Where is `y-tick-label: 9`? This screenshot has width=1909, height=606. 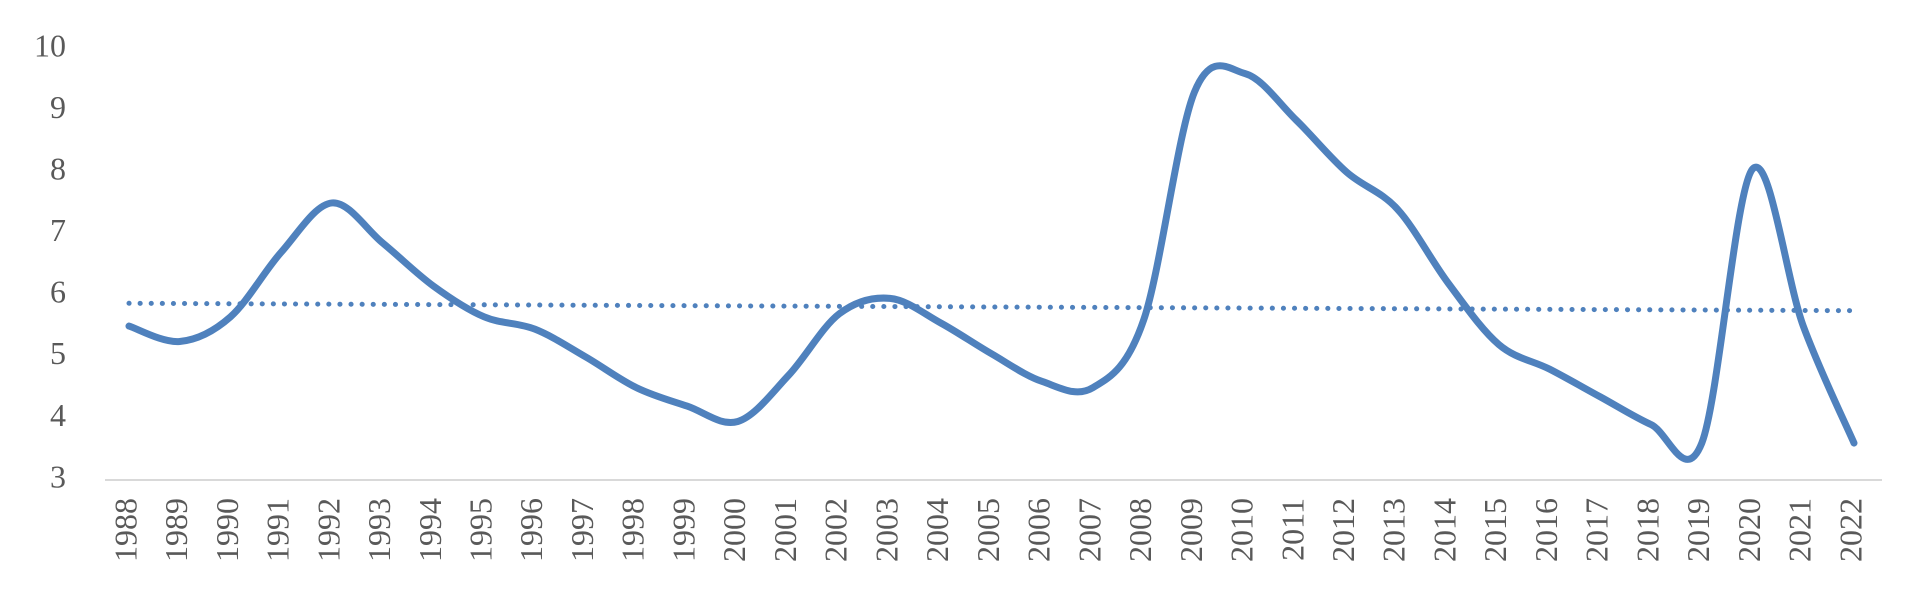
y-tick-label: 9 is located at coordinates (58, 107).